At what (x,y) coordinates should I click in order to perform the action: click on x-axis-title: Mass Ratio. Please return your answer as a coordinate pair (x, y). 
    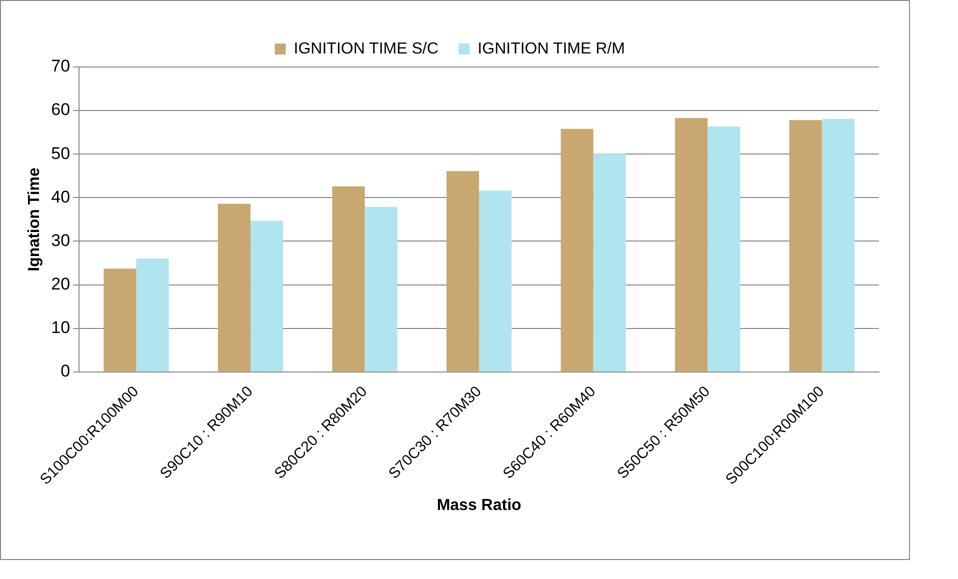
    Looking at the image, I should click on (479, 505).